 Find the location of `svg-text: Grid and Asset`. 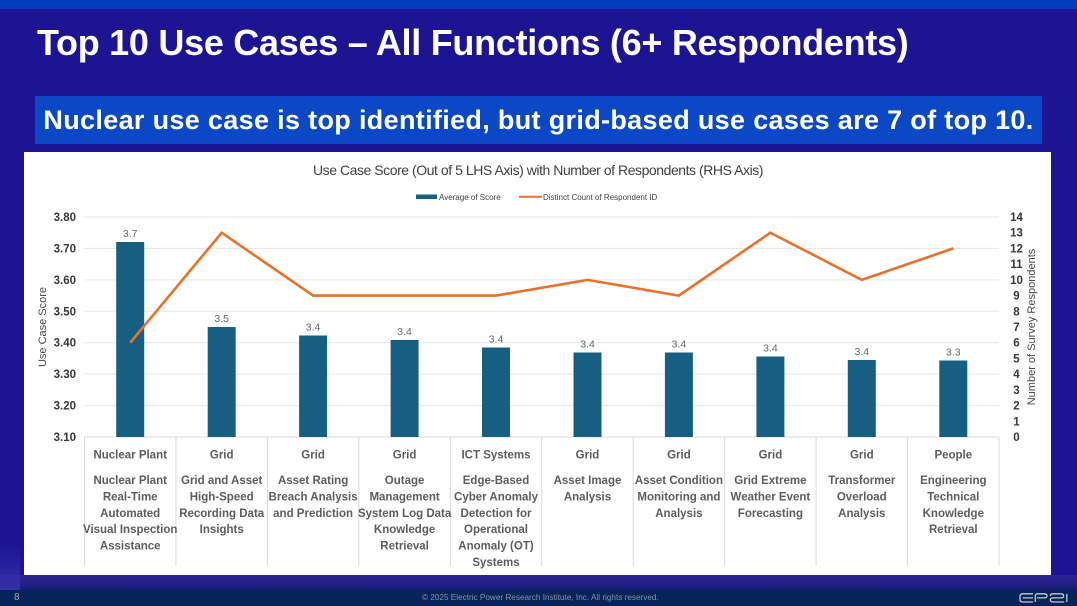

svg-text: Grid and Asset is located at coordinates (222, 481).